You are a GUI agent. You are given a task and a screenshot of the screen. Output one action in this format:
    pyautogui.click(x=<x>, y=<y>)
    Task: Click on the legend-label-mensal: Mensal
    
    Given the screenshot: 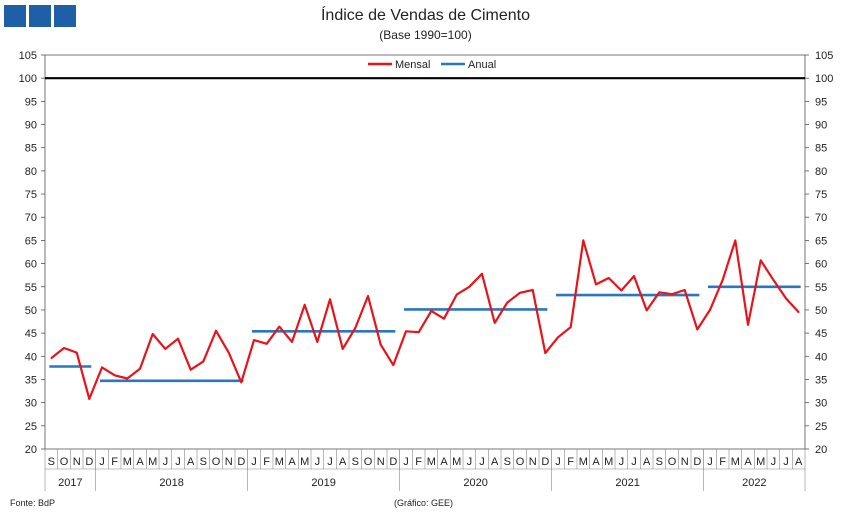 What is the action you would take?
    pyautogui.click(x=412, y=65)
    